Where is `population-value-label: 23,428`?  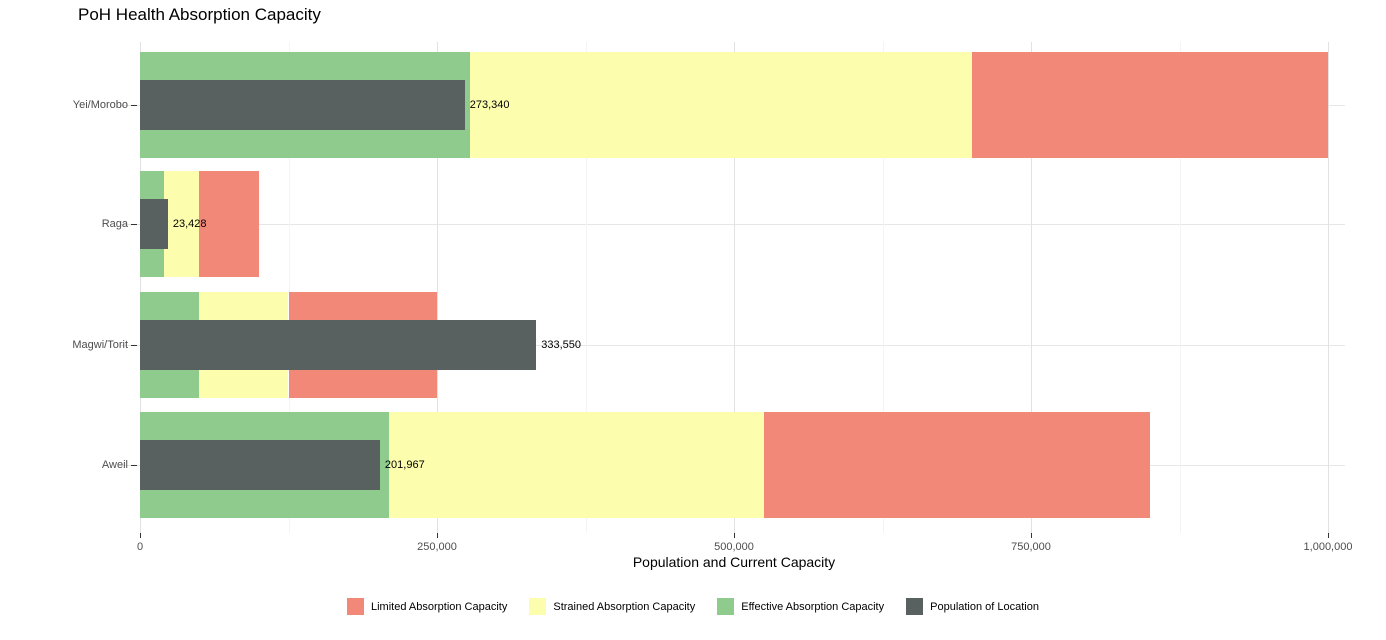
population-value-label: 23,428 is located at coordinates (189, 224).